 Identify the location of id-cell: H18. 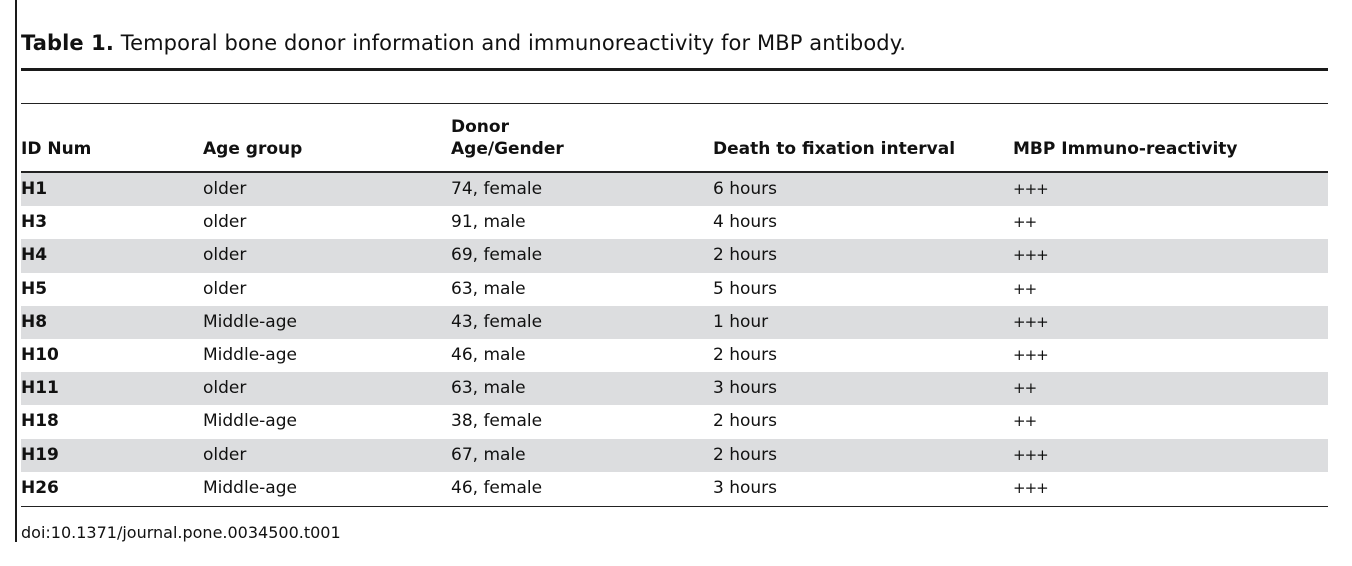
(40, 421).